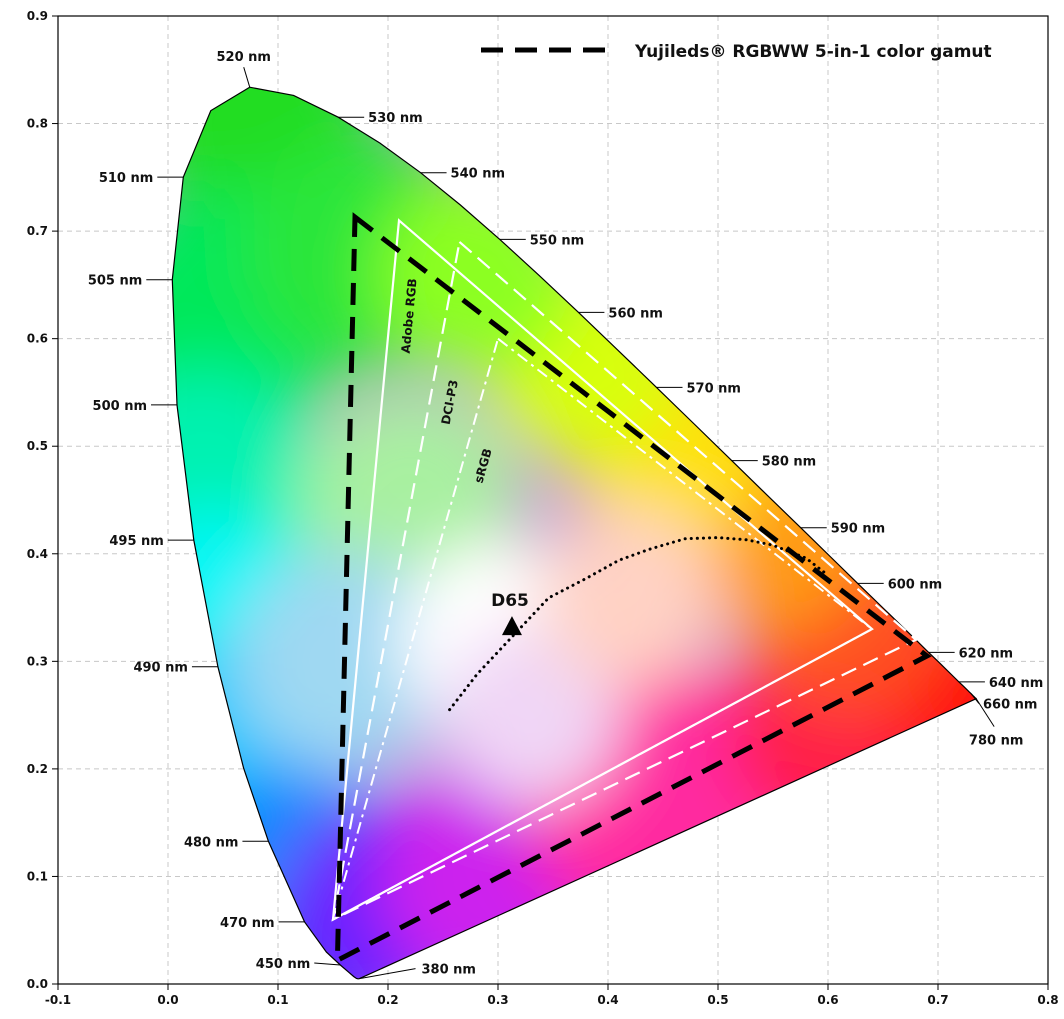 This screenshot has width=1064, height=1019. What do you see at coordinates (510, 613) in the screenshot?
I see `white-point: D65` at bounding box center [510, 613].